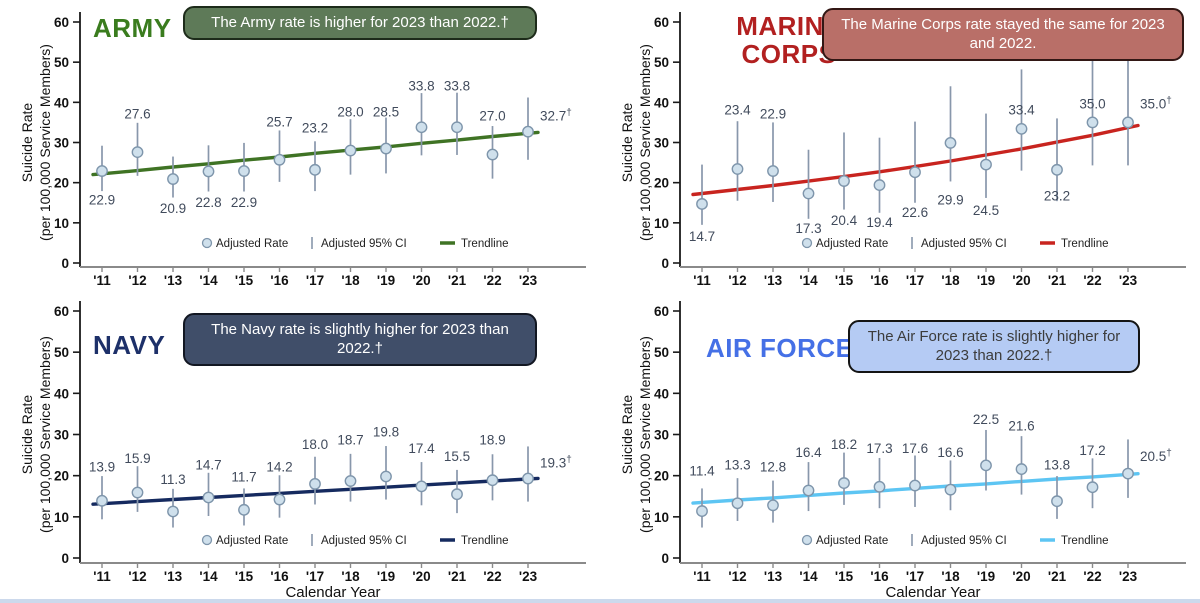 The height and width of the screenshot is (603, 1200). I want to click on x-tick-label: '19, so click(386, 280).